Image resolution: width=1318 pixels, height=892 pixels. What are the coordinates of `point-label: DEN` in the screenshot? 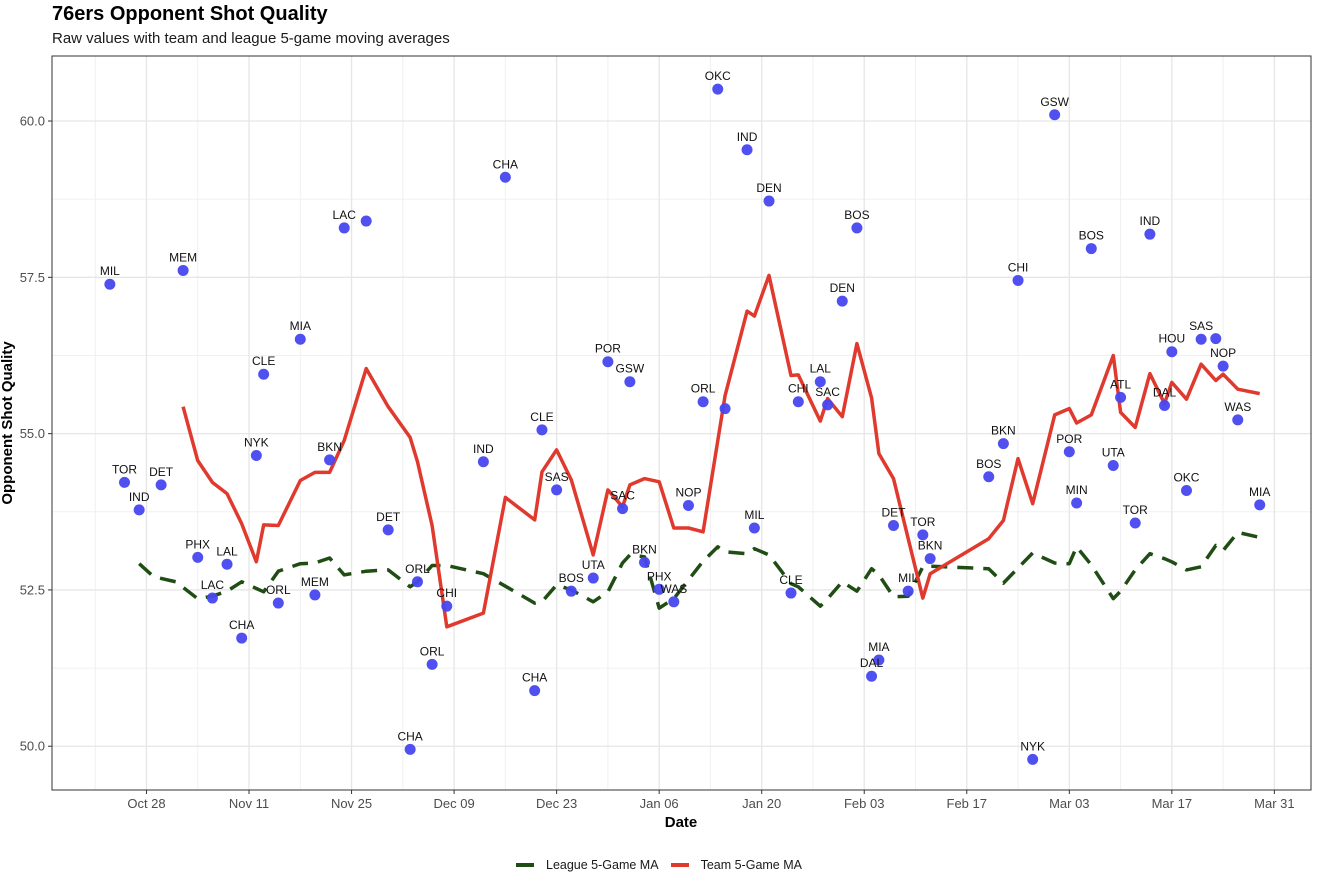 It's located at (842, 288).